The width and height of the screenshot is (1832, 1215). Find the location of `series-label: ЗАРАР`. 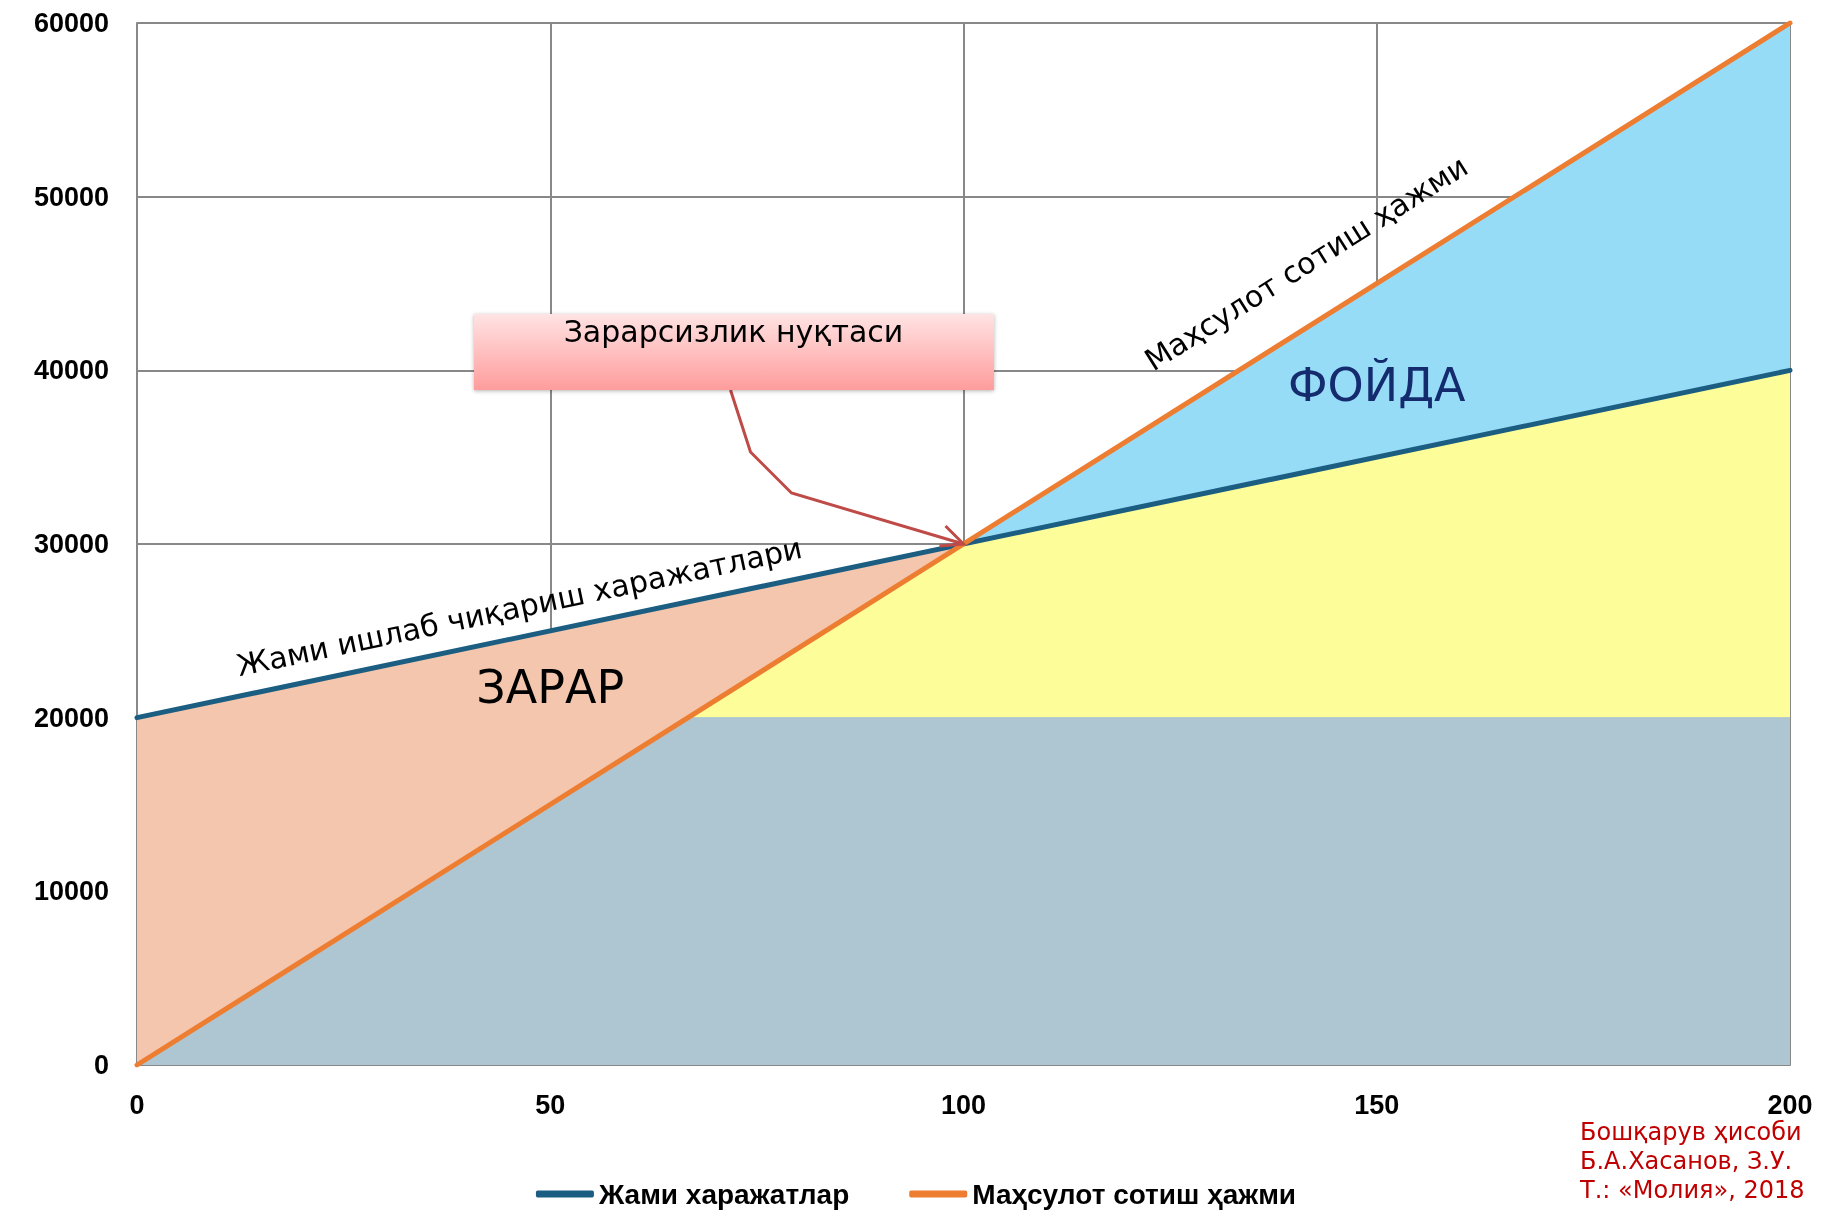

series-label: ЗАРАР is located at coordinates (550, 687).